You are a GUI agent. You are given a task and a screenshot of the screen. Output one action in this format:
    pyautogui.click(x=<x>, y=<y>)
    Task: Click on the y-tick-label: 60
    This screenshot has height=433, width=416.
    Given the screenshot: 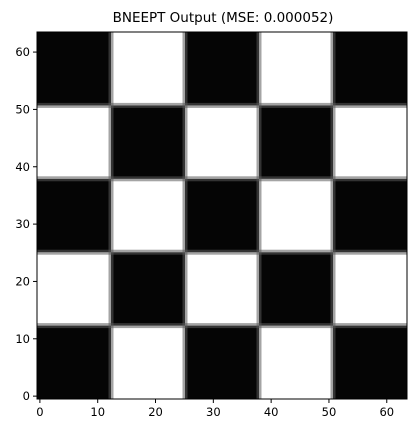 What is the action you would take?
    pyautogui.click(x=22, y=52)
    